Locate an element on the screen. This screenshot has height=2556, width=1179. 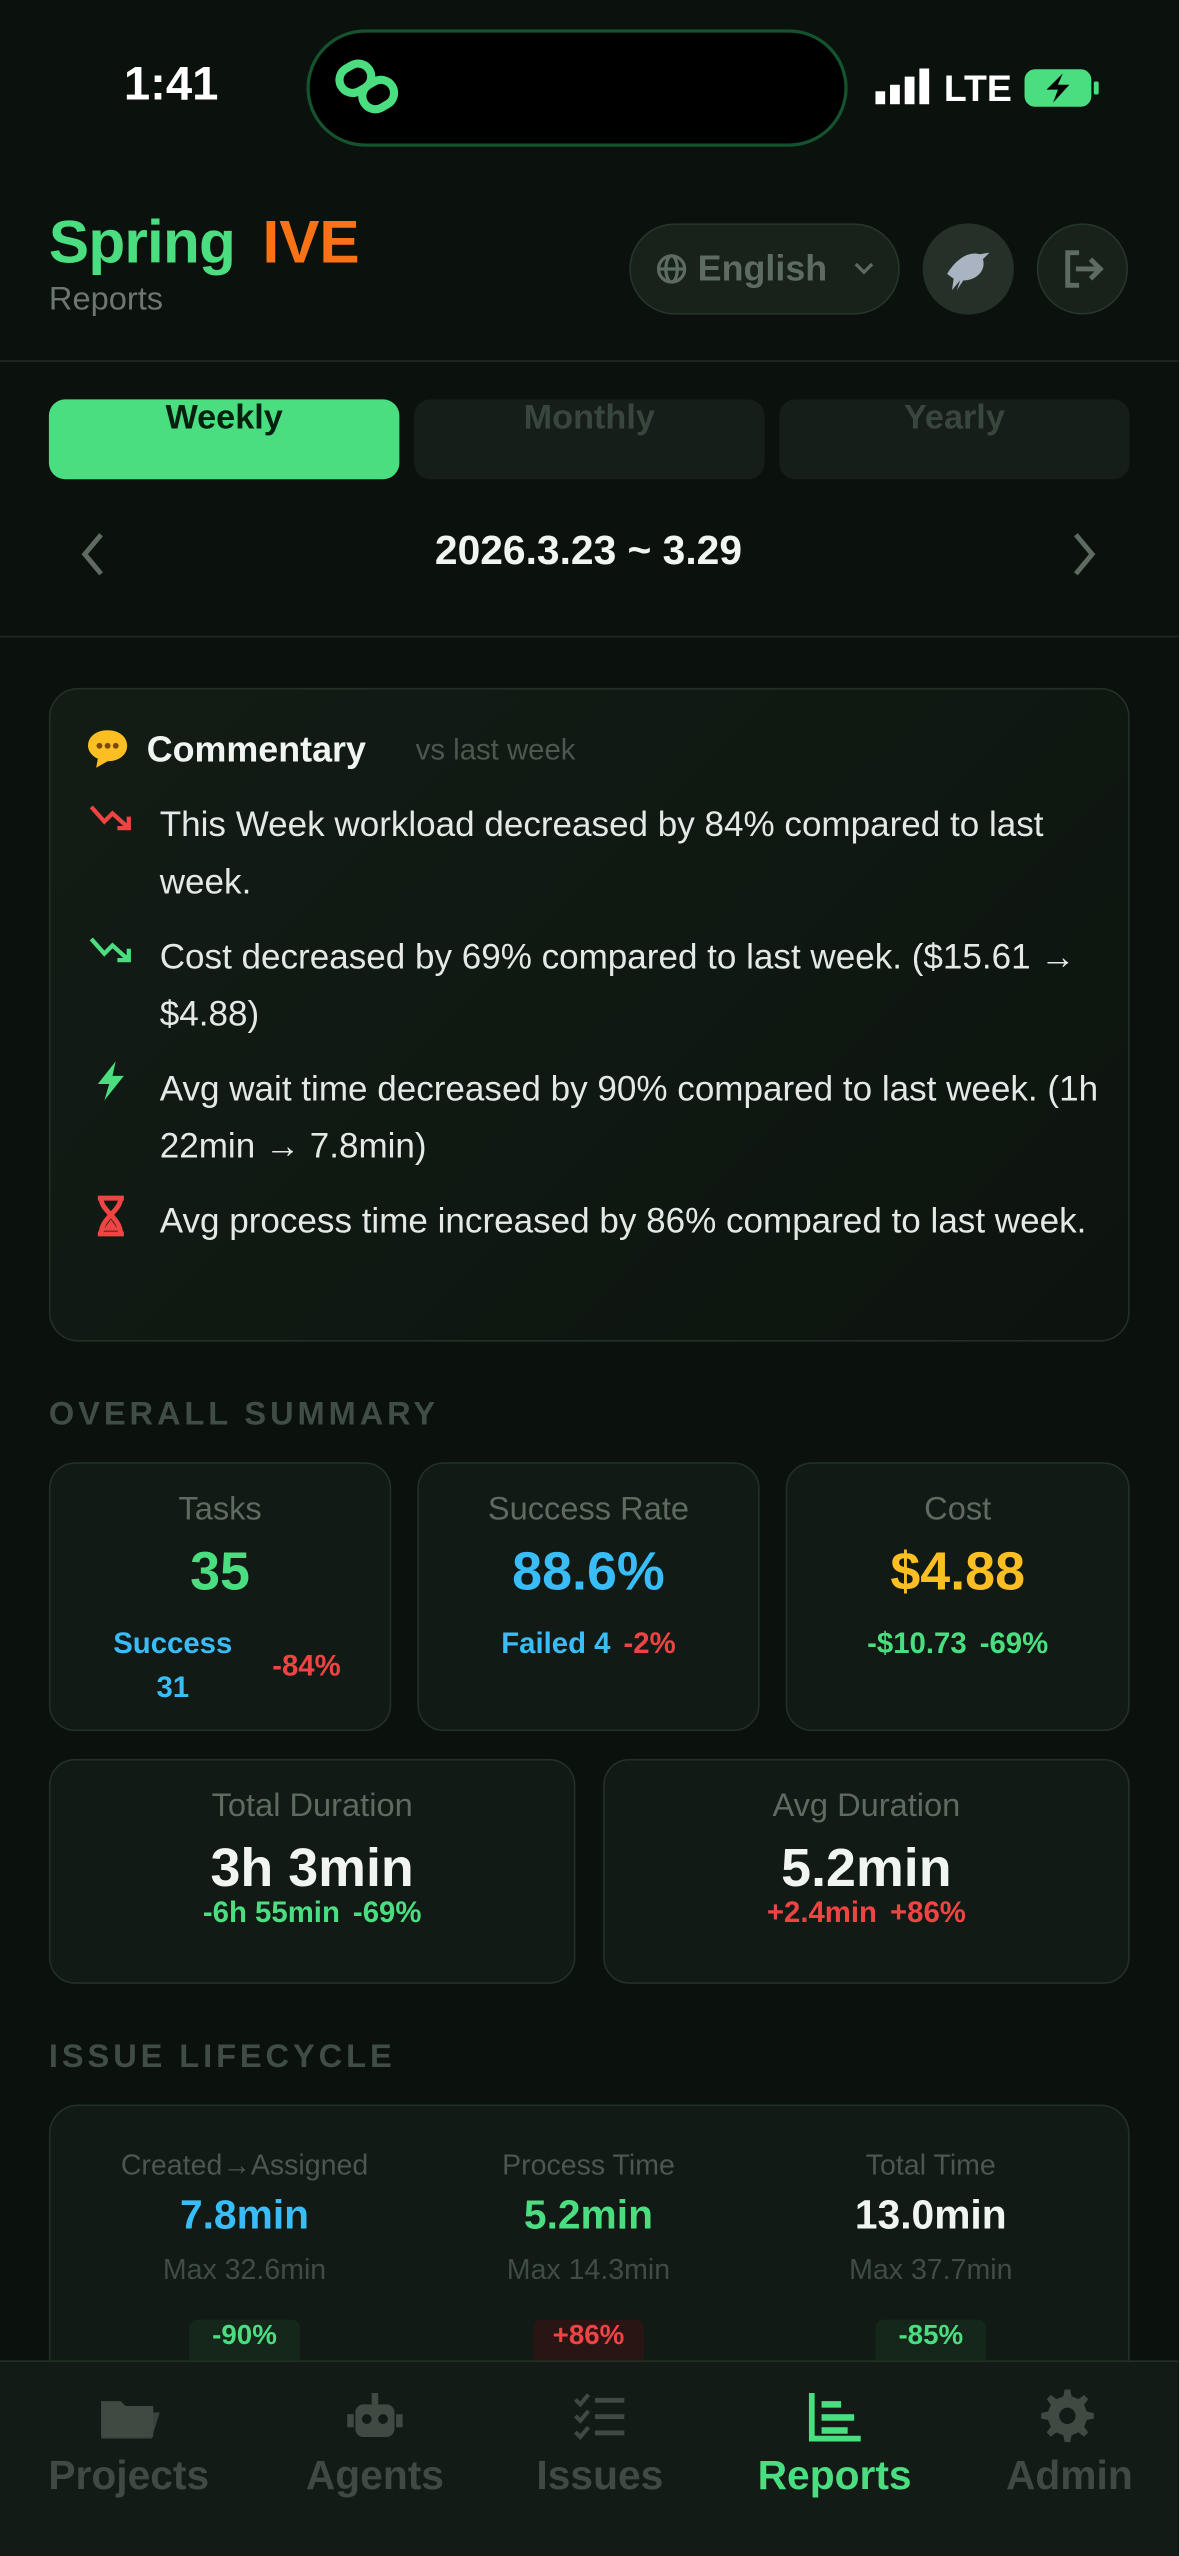
card-value: 3h 3min is located at coordinates (312, 1867).